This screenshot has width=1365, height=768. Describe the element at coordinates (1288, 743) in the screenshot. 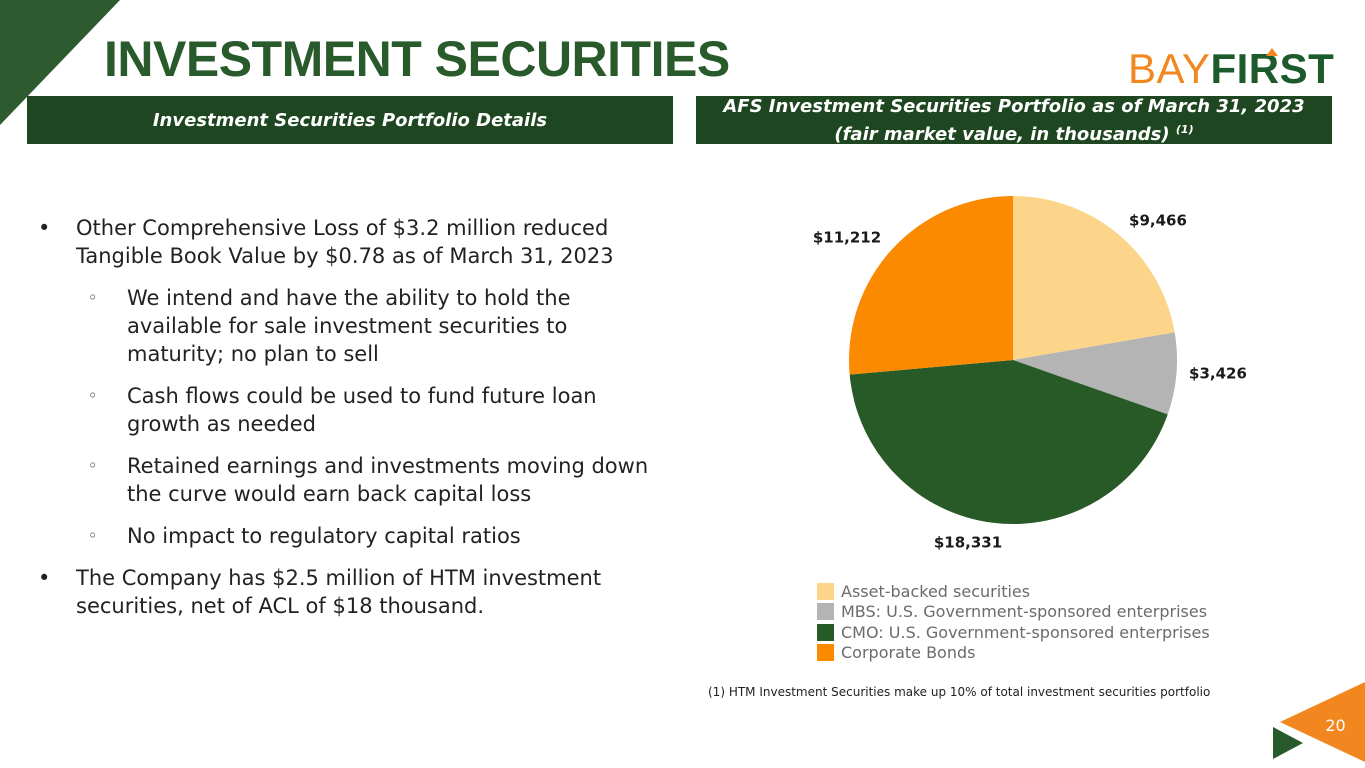

I see `next-arrow-icon` at that location.